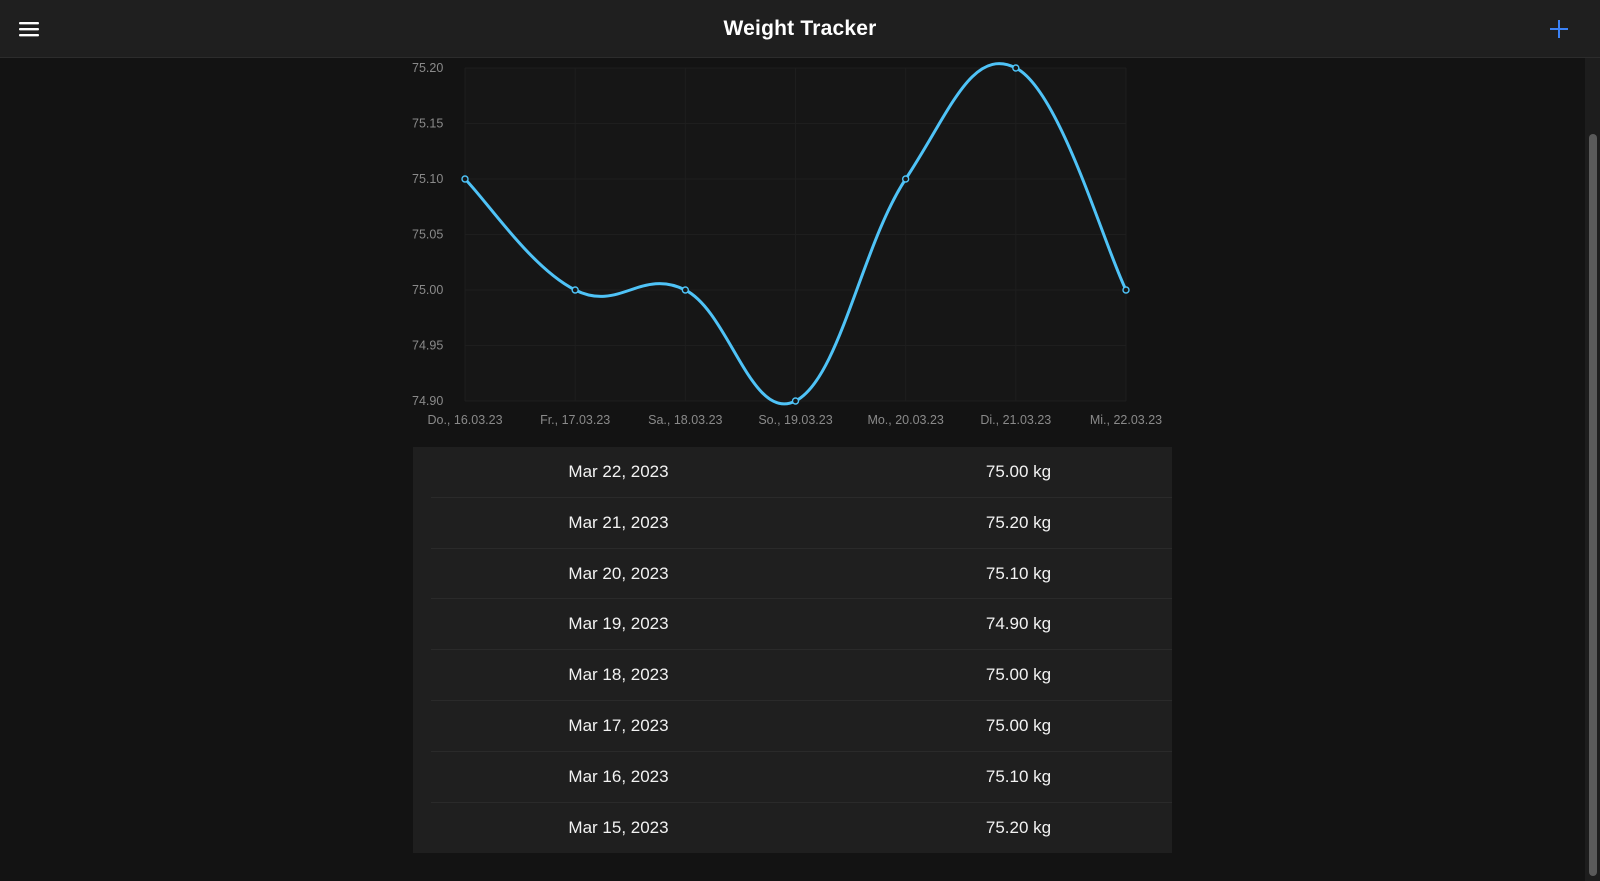 This screenshot has height=881, width=1600. Describe the element at coordinates (618, 624) in the screenshot. I see `entry-date: Mar 19, 2023` at that location.